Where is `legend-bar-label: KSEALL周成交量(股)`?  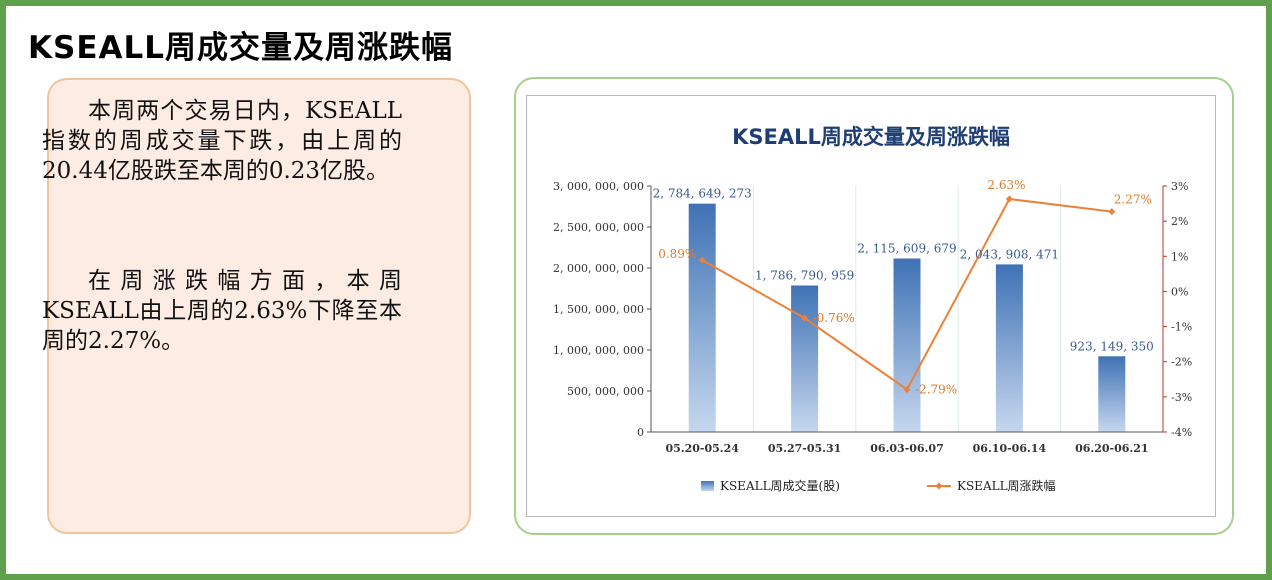 legend-bar-label: KSEALL周成交量(股) is located at coordinates (780, 485).